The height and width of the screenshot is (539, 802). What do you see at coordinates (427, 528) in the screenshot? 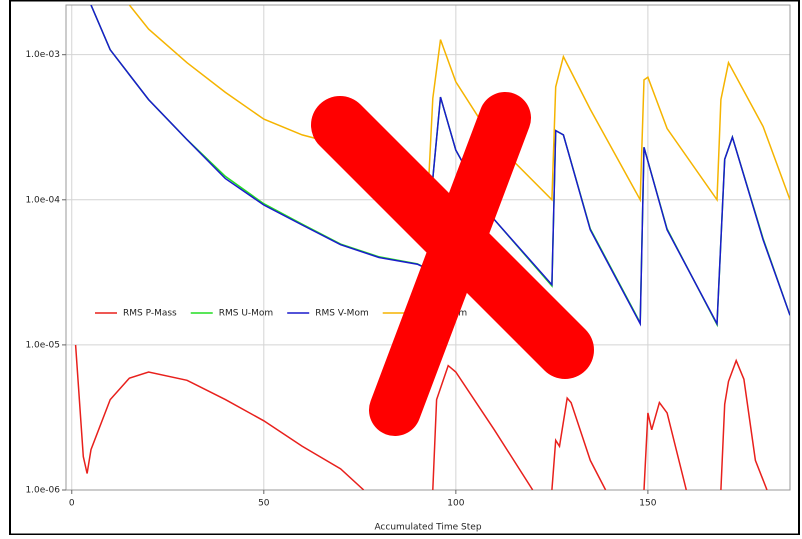
I see `x-axis-title: Accumulated Time Step` at bounding box center [427, 528].